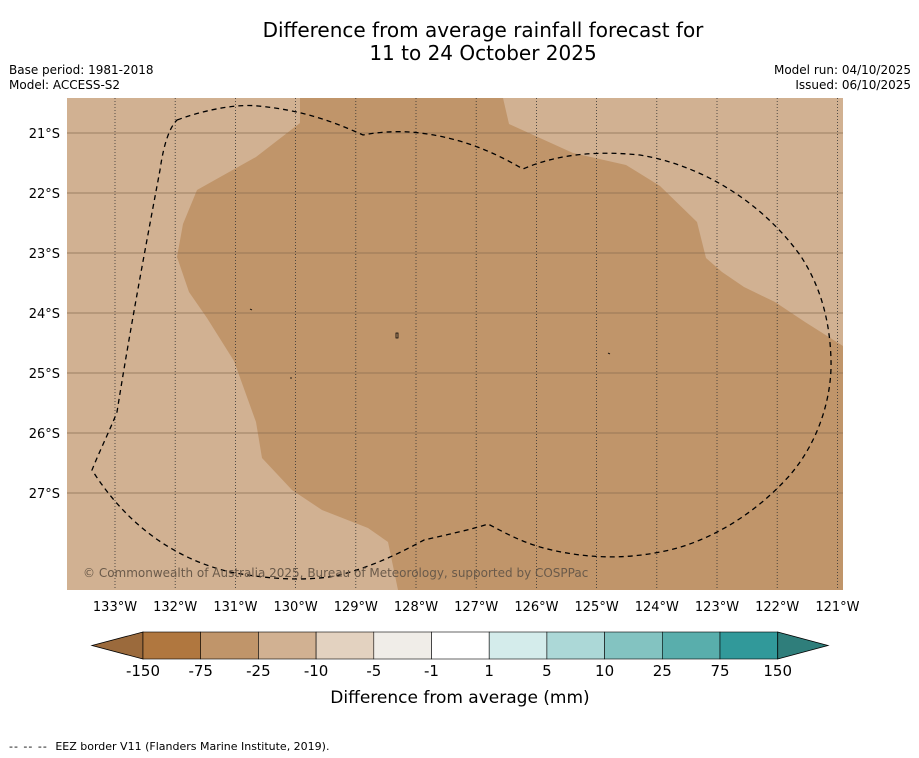 The height and width of the screenshot is (758, 919). I want to click on colorbar-tick-label: -75, so click(200, 671).